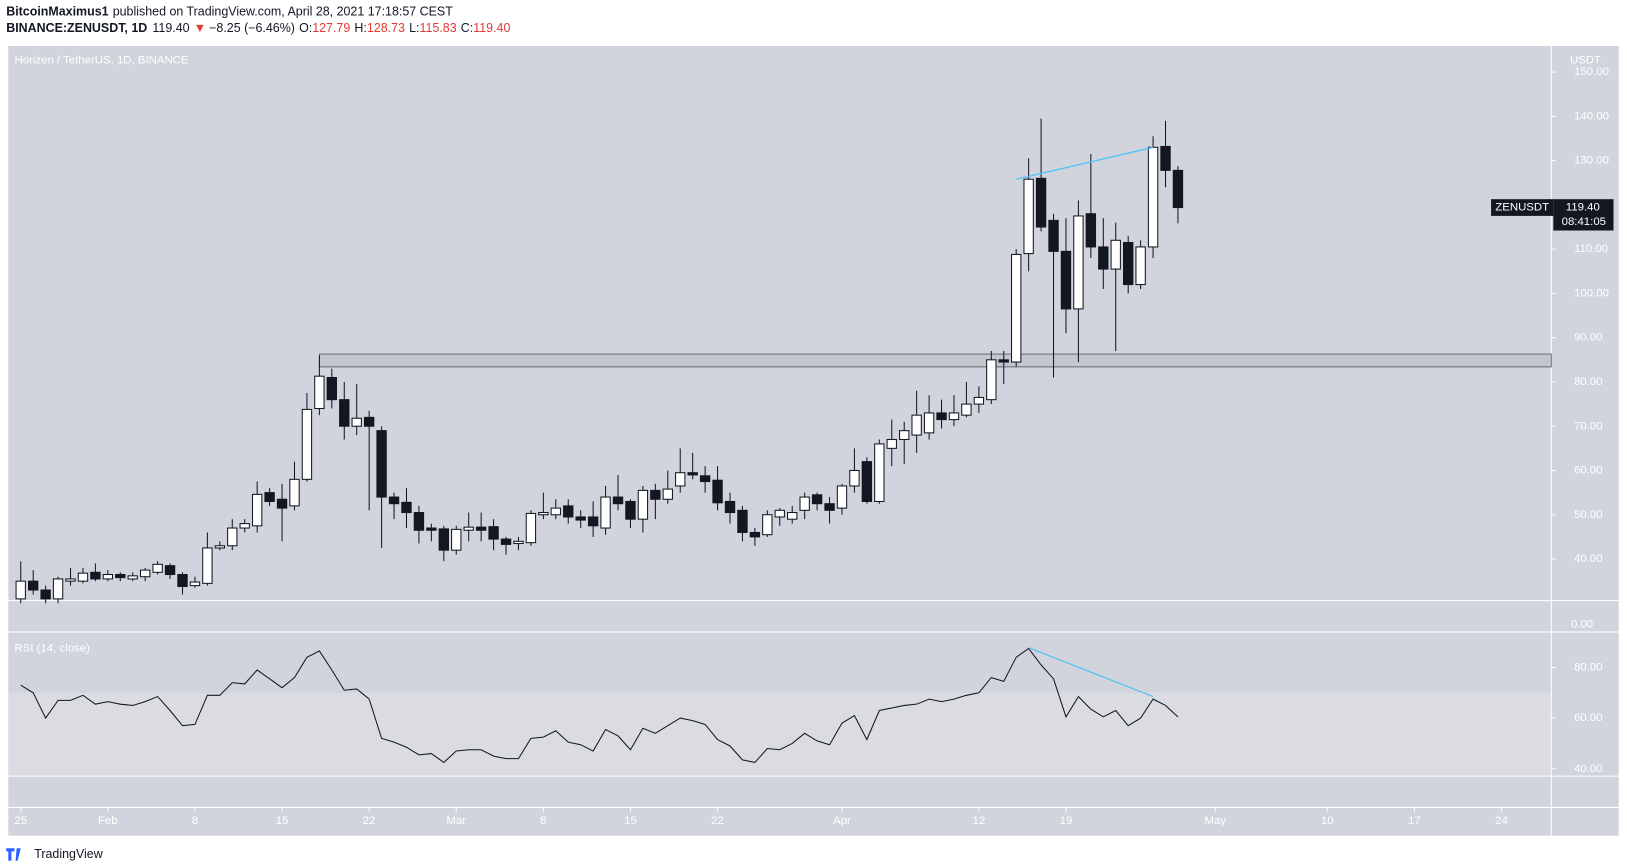 This screenshot has height=867, width=1627. Describe the element at coordinates (1588, 559) in the screenshot. I see `y-tick-label: 40.00` at that location.